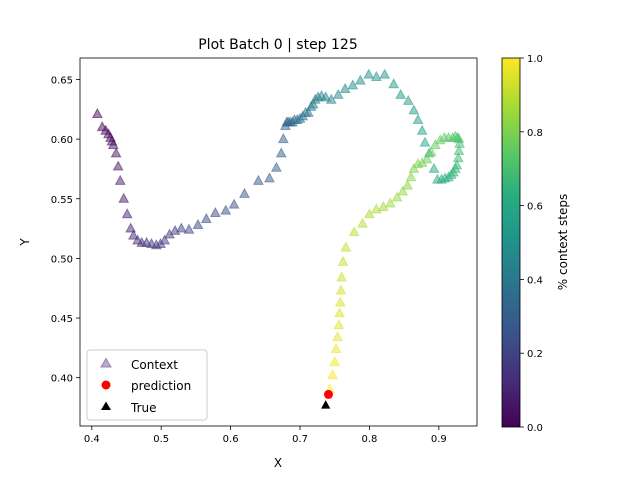 The width and height of the screenshot is (640, 480). Describe the element at coordinates (535, 133) in the screenshot. I see `colorbar-tick-label: 0.8` at that location.